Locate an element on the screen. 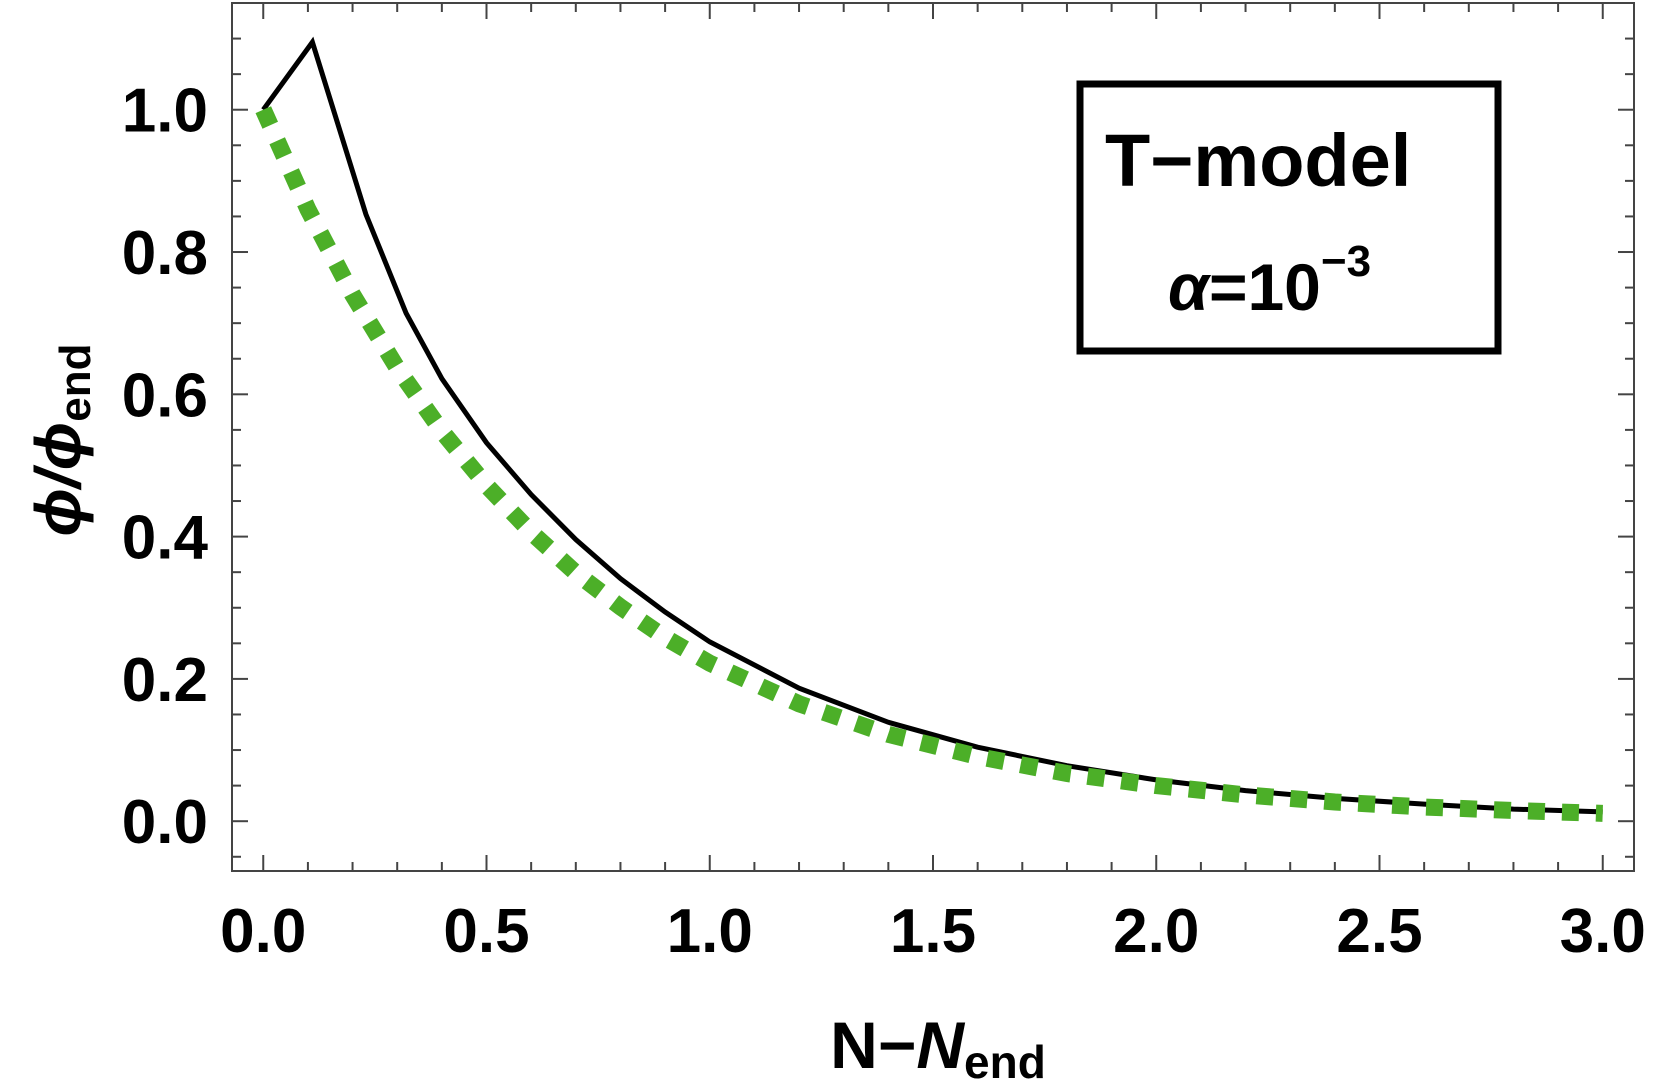 This screenshot has width=1661, height=1080. y-axis-label-main: ϕ/ϕ is located at coordinates (58, 479).